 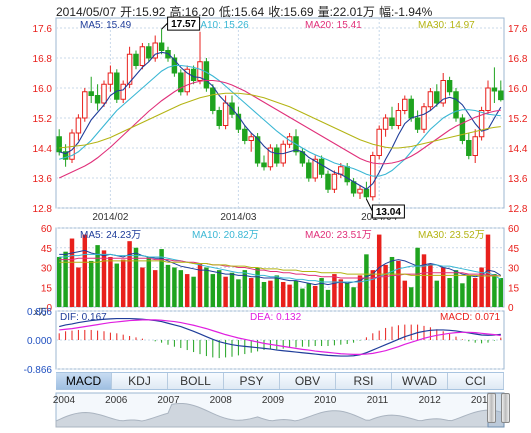 I want to click on price-legend-3: MA30: 14.97, so click(x=446, y=25).